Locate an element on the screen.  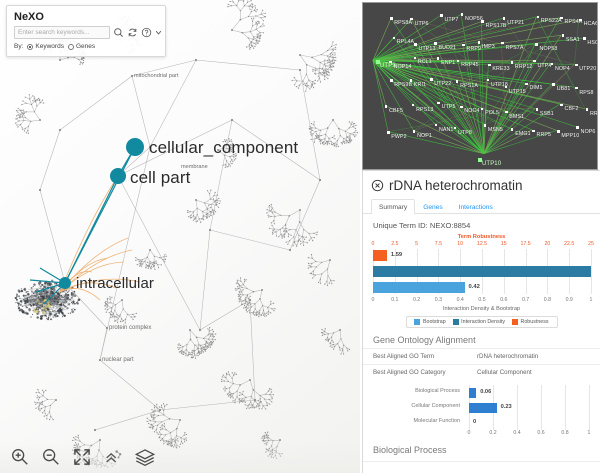
collapse-icon is located at coordinates (113, 457).